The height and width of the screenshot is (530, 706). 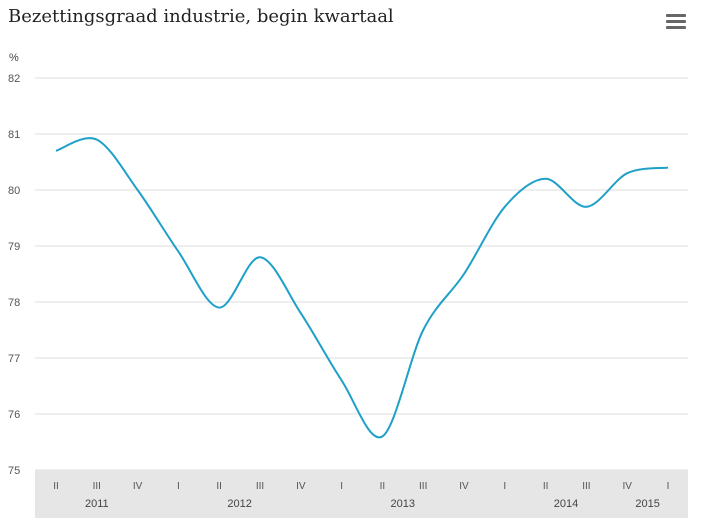 What do you see at coordinates (566, 504) in the screenshot?
I see `x-tick-year: 2014` at bounding box center [566, 504].